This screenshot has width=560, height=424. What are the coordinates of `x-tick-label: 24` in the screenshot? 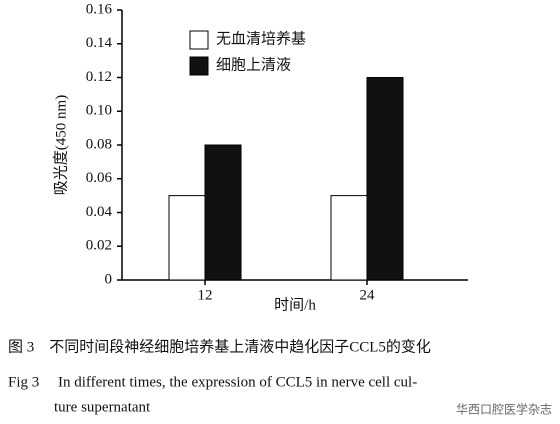 It's located at (368, 295).